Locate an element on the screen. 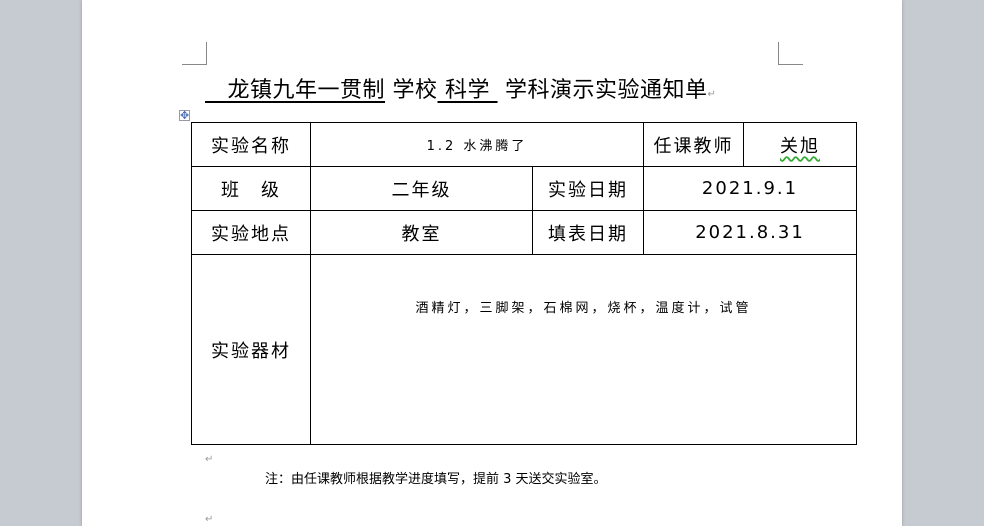 This screenshot has height=526, width=984. cell-teacher-label: 任课教师 is located at coordinates (693, 144).